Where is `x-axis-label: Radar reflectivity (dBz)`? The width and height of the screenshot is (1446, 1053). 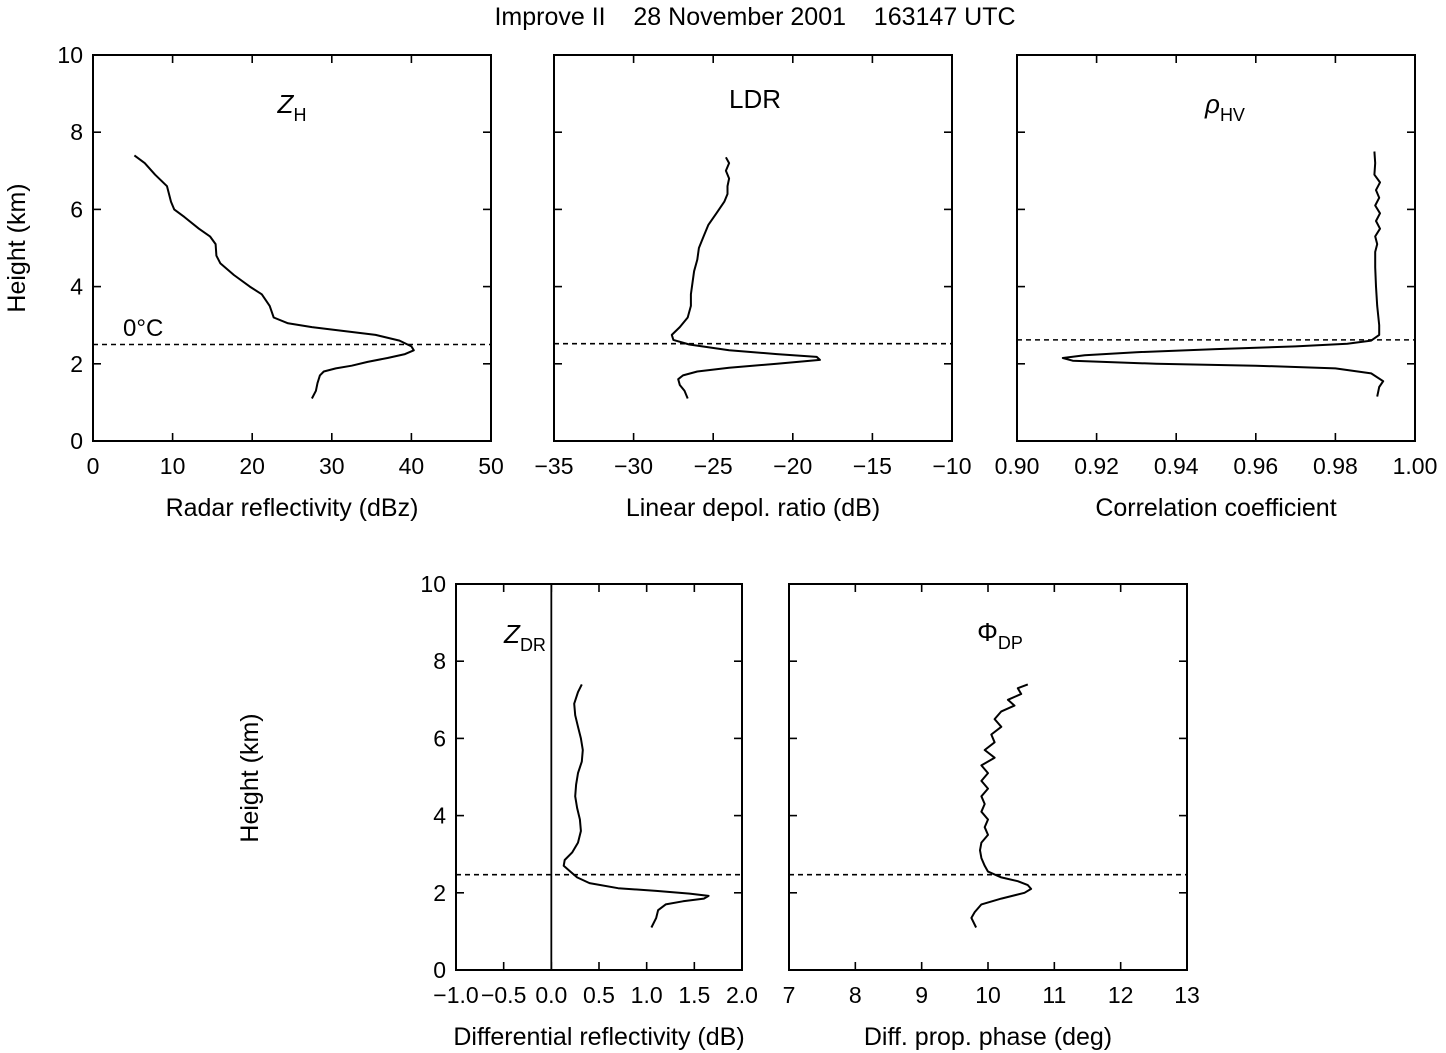 x-axis-label: Radar reflectivity (dBz) is located at coordinates (292, 508).